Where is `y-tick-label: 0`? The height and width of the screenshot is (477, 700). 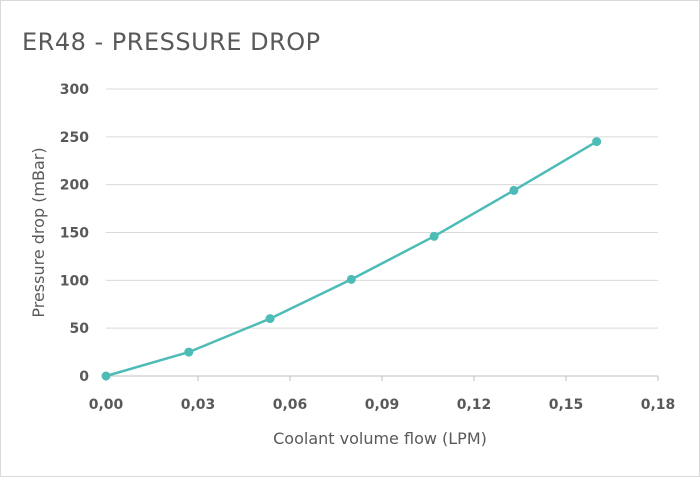
y-tick-label: 0 is located at coordinates (84, 377).